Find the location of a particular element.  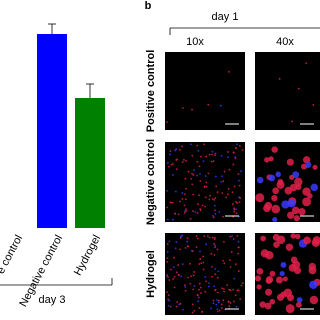

micrograph is located at coordinates (205, 182).